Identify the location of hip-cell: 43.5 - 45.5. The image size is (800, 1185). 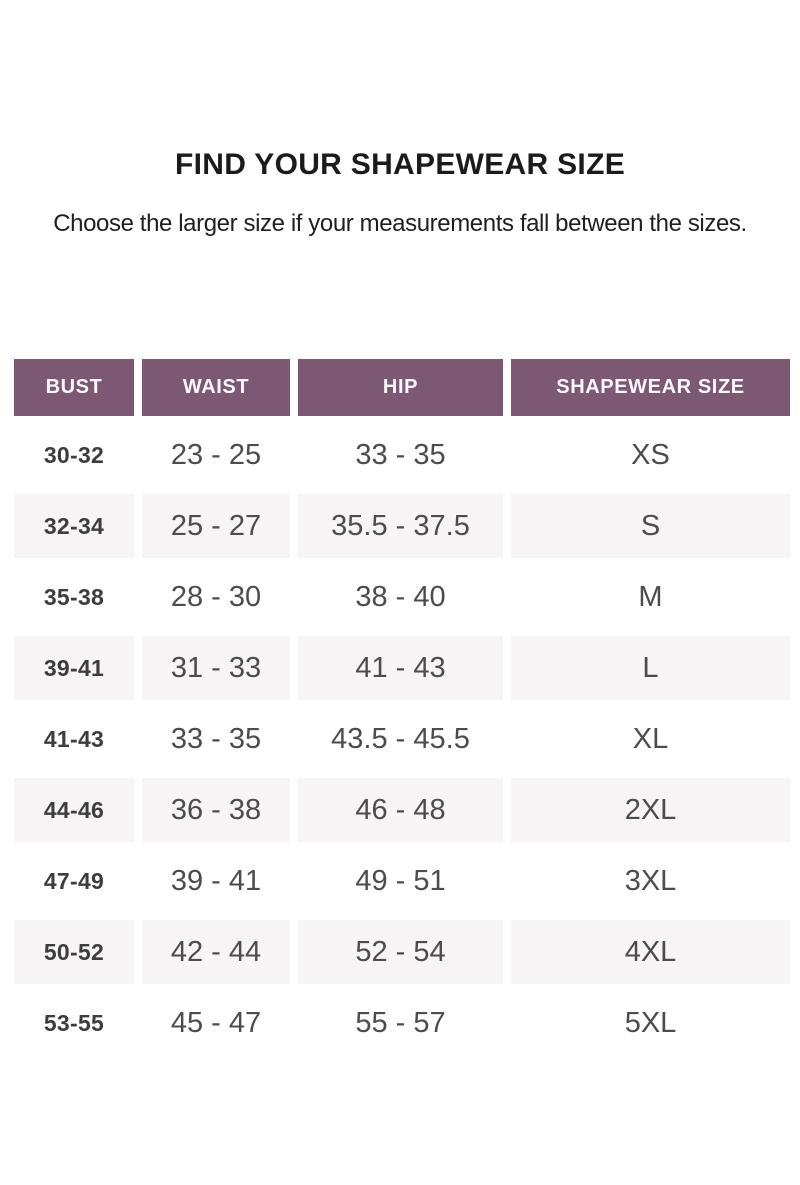
(400, 738).